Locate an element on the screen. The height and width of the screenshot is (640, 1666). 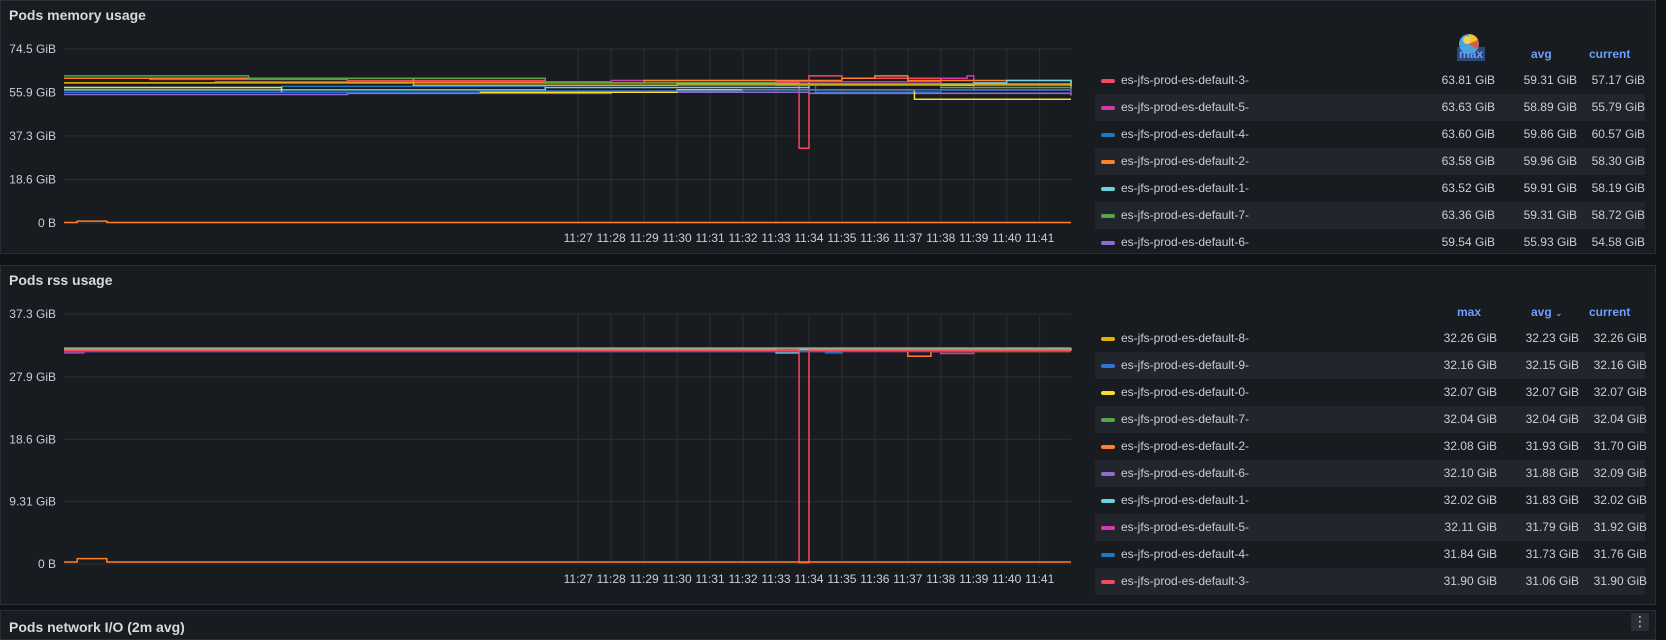
x-tick-label: 11:27 is located at coordinates (578, 579).